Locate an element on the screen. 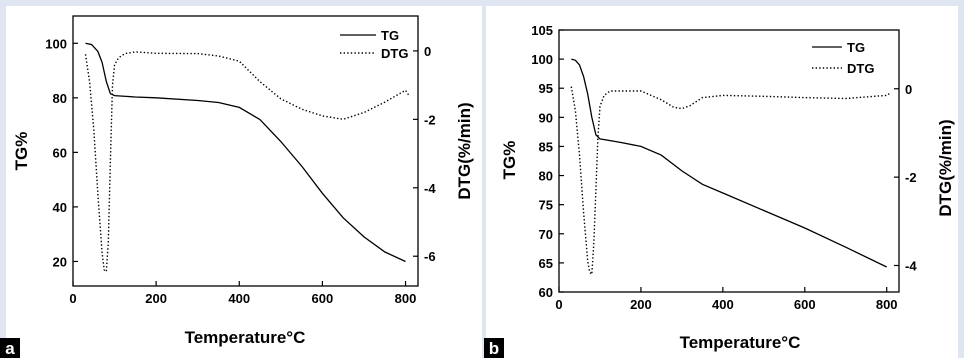  panel-a-y2-tick-label: -4 is located at coordinates (430, 188).